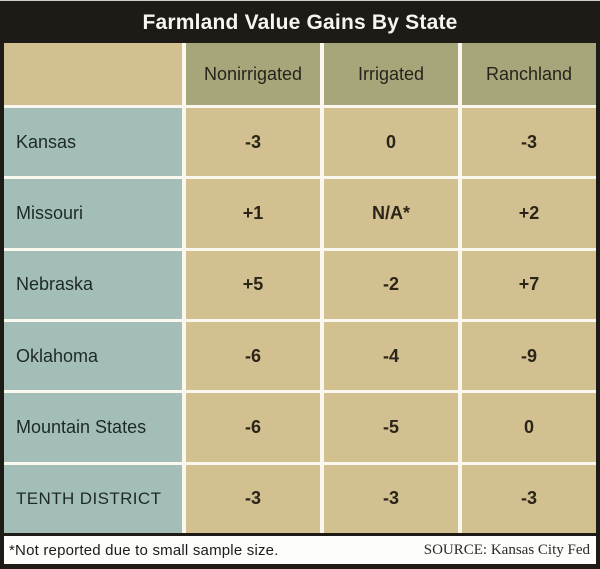  What do you see at coordinates (529, 498) in the screenshot?
I see `cell-tenth-district-ranchland: -3` at bounding box center [529, 498].